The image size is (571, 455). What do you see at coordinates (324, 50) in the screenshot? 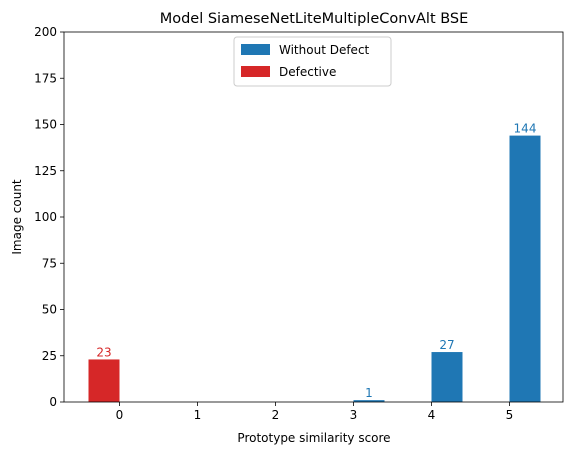
I see `legend-label: Without Defect` at bounding box center [324, 50].